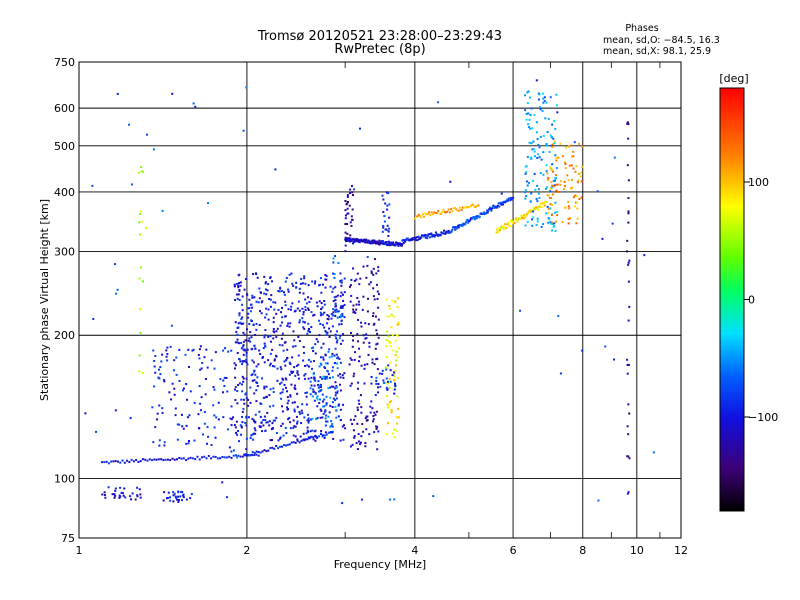 The width and height of the screenshot is (800, 600). What do you see at coordinates (64, 146) in the screenshot?
I see `y-tick-label: 500` at bounding box center [64, 146].